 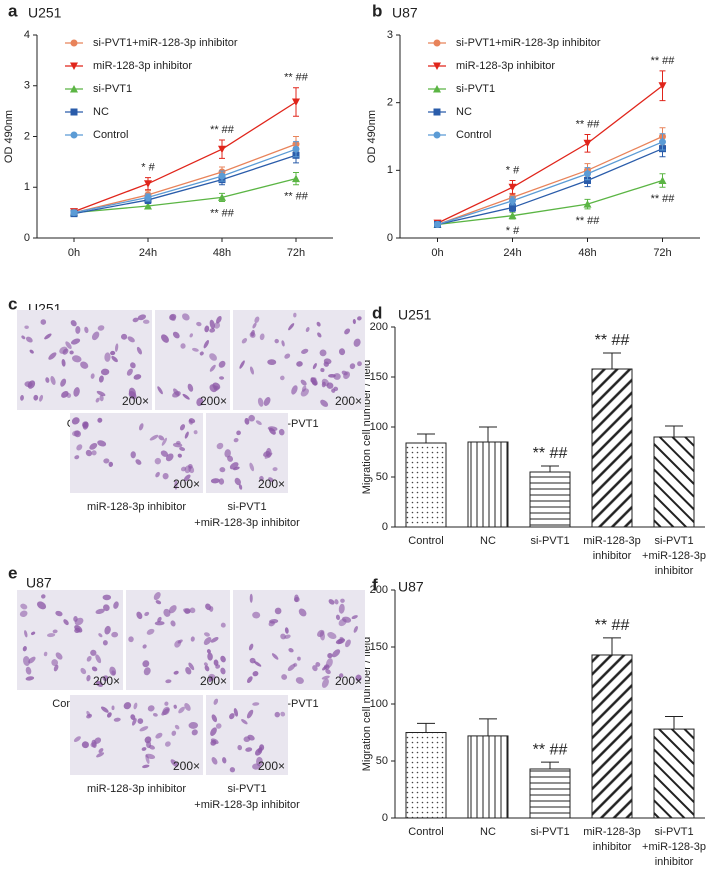 What do you see at coordinates (165, 43) in the screenshot?
I see `legend-label: si-PVT1+miR-128-3p inhibitor` at bounding box center [165, 43].